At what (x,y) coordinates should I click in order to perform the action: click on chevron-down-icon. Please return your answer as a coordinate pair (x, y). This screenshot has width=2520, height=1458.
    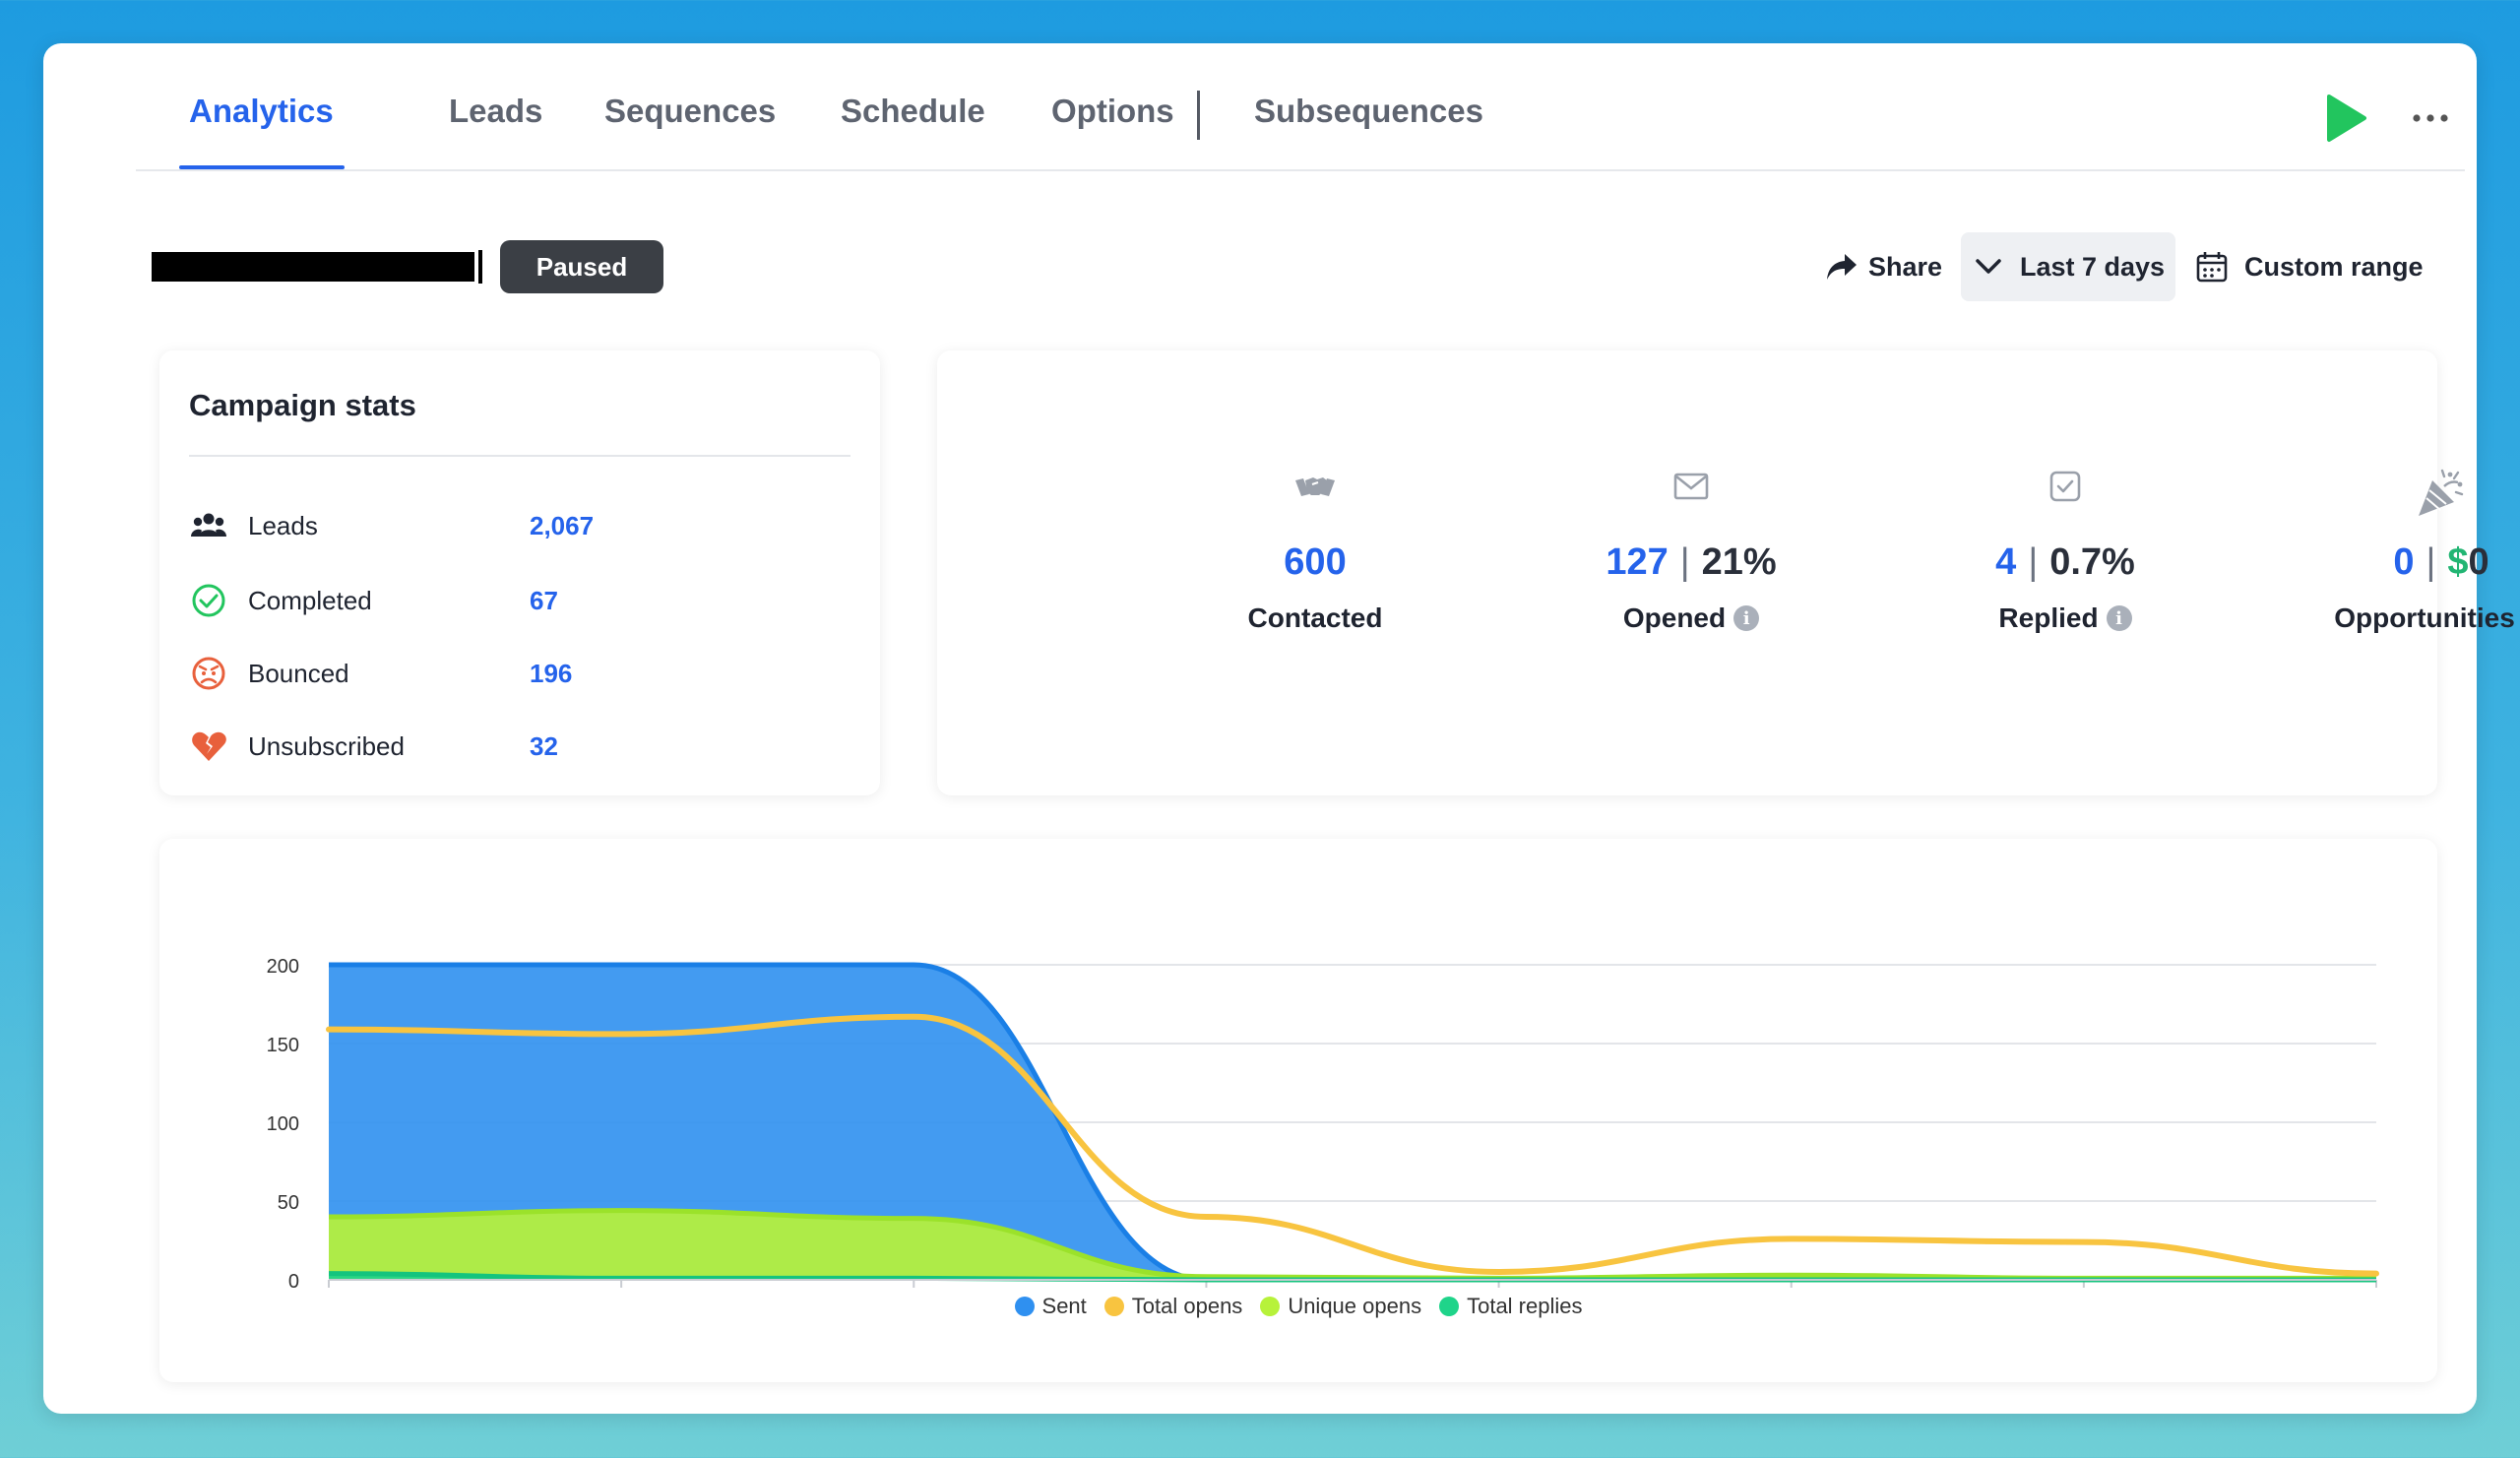
    Looking at the image, I should click on (1988, 266).